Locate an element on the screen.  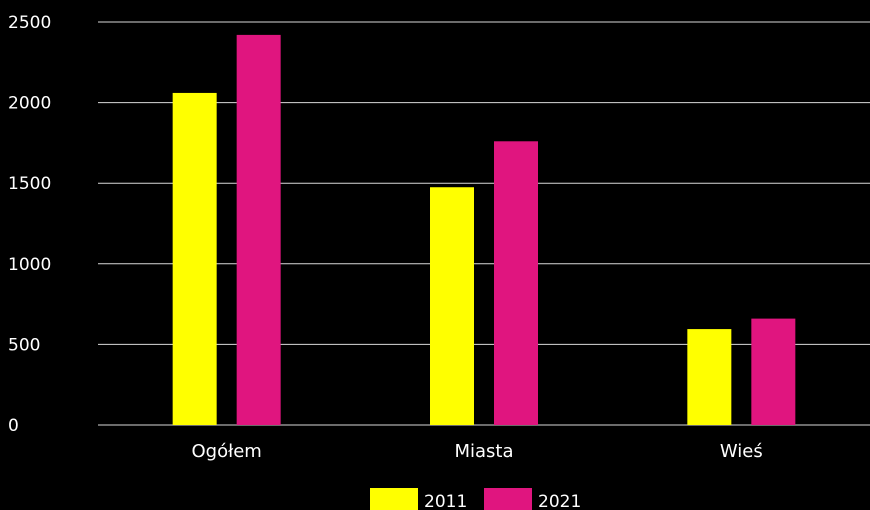
legend-swatch-2021 is located at coordinates (508, 499).